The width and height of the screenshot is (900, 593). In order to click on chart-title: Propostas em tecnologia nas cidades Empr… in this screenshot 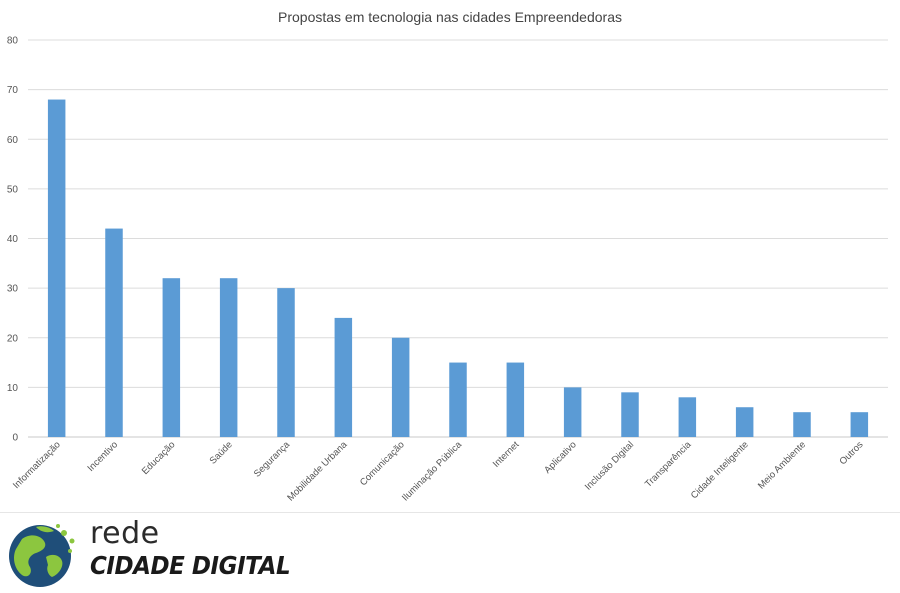, I will do `click(450, 17)`.